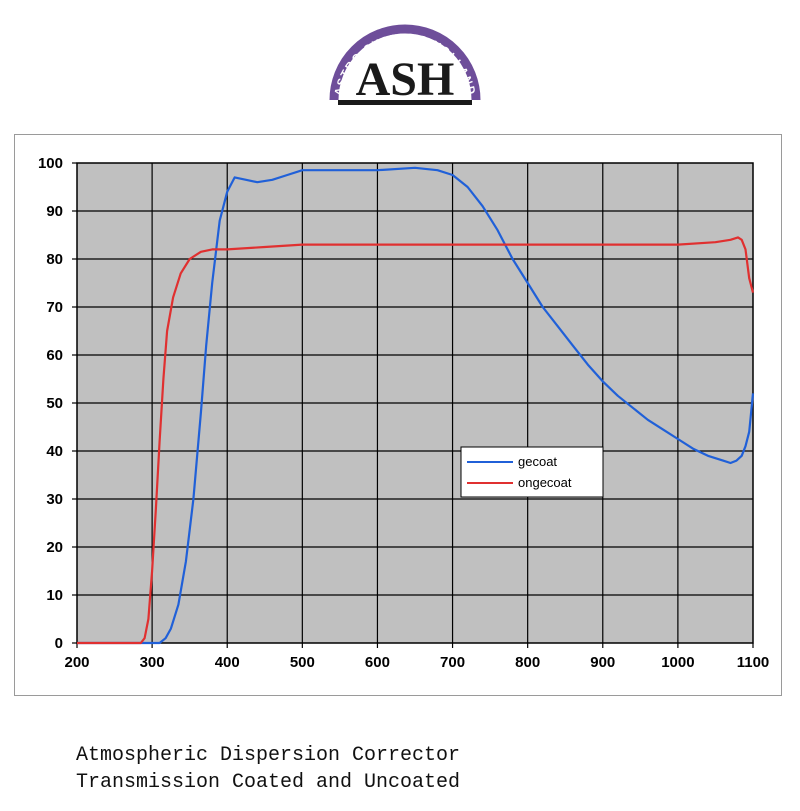 This screenshot has height=811, width=800. I want to click on legend: gecoat ongecoat, so click(532, 472).